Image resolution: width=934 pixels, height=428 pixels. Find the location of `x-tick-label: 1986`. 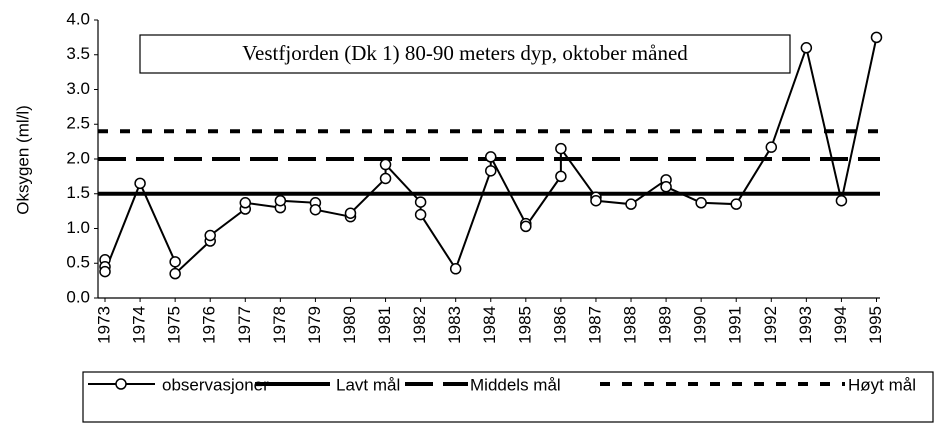

x-tick-label: 1986 is located at coordinates (559, 325).